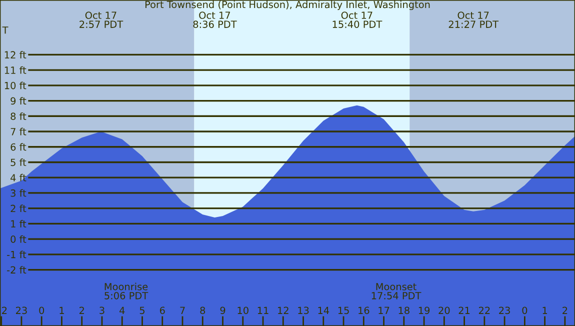 The image size is (575, 326). Describe the element at coordinates (283, 310) in the screenshot. I see `x-tick-label: 12` at that location.